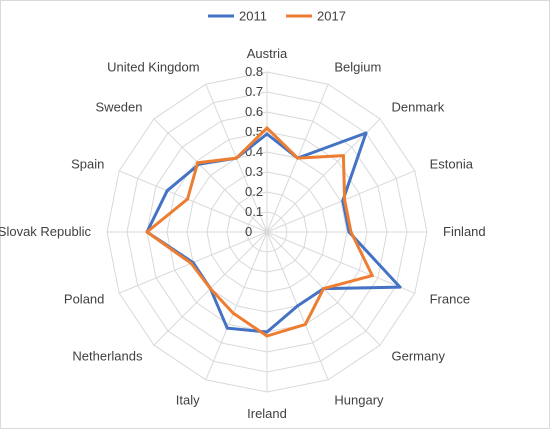 The height and width of the screenshot is (429, 550). Describe the element at coordinates (277, 16) in the screenshot. I see `legend: 2011 2017` at that location.